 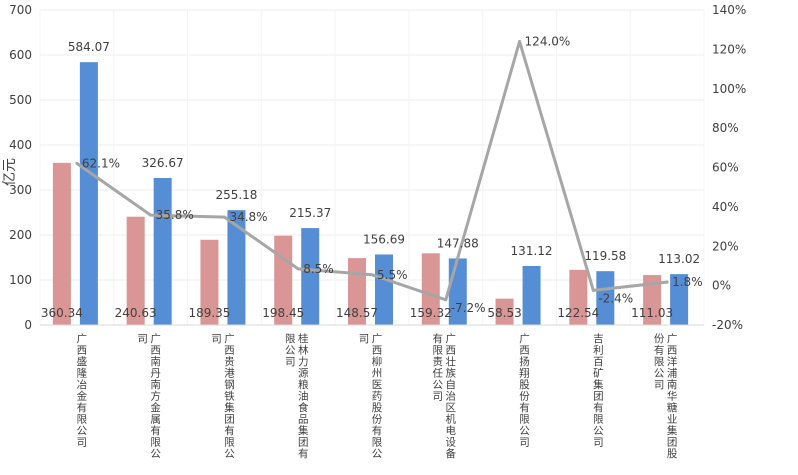 I want to click on data-label: 58.53, so click(x=504, y=313).